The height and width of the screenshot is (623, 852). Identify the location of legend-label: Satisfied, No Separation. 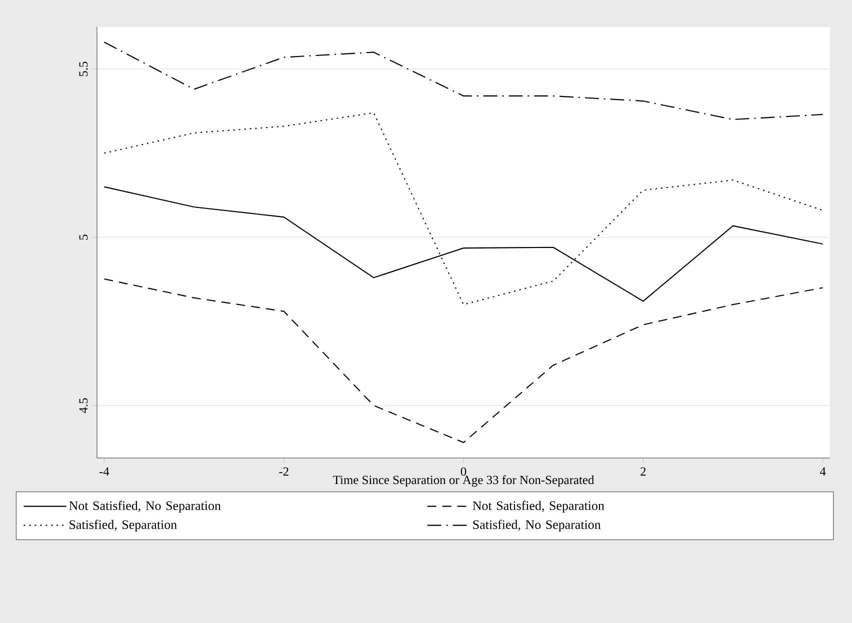
(537, 526).